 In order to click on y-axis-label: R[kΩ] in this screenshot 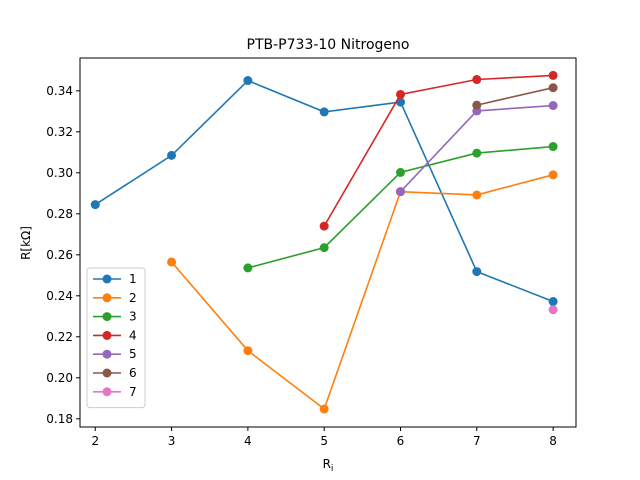, I will do `click(26, 243)`.